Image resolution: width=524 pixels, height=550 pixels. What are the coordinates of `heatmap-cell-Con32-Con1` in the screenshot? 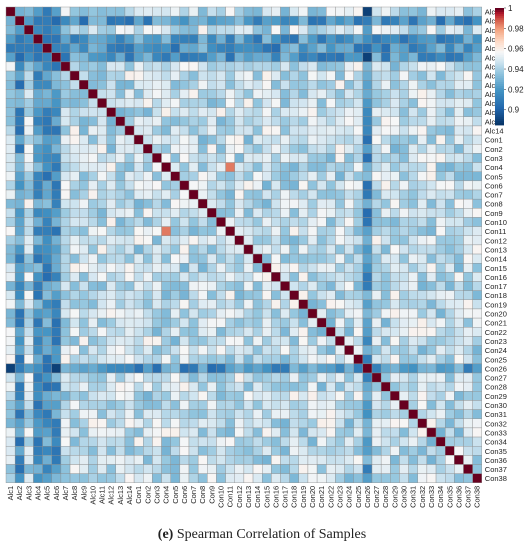 It's located at (138, 423).